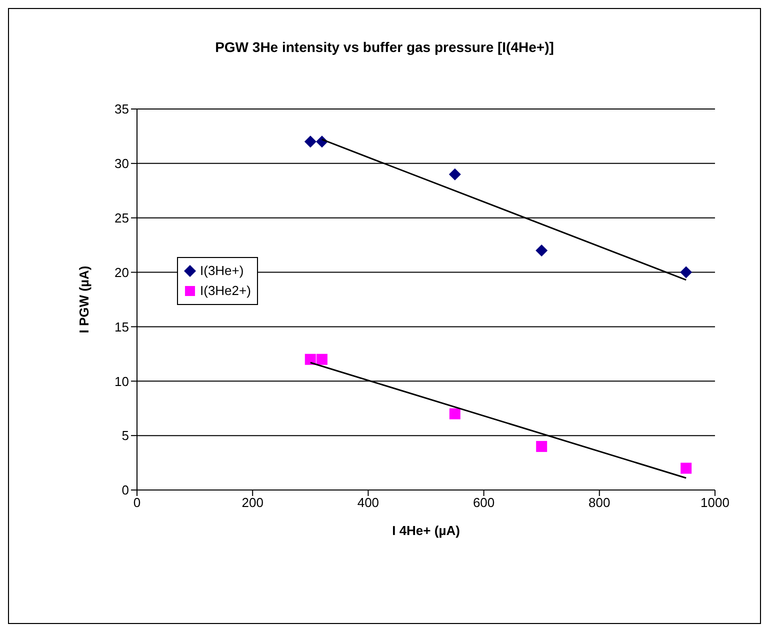 The width and height of the screenshot is (769, 632). Describe the element at coordinates (121, 218) in the screenshot. I see `y-tick-label: 25` at that location.